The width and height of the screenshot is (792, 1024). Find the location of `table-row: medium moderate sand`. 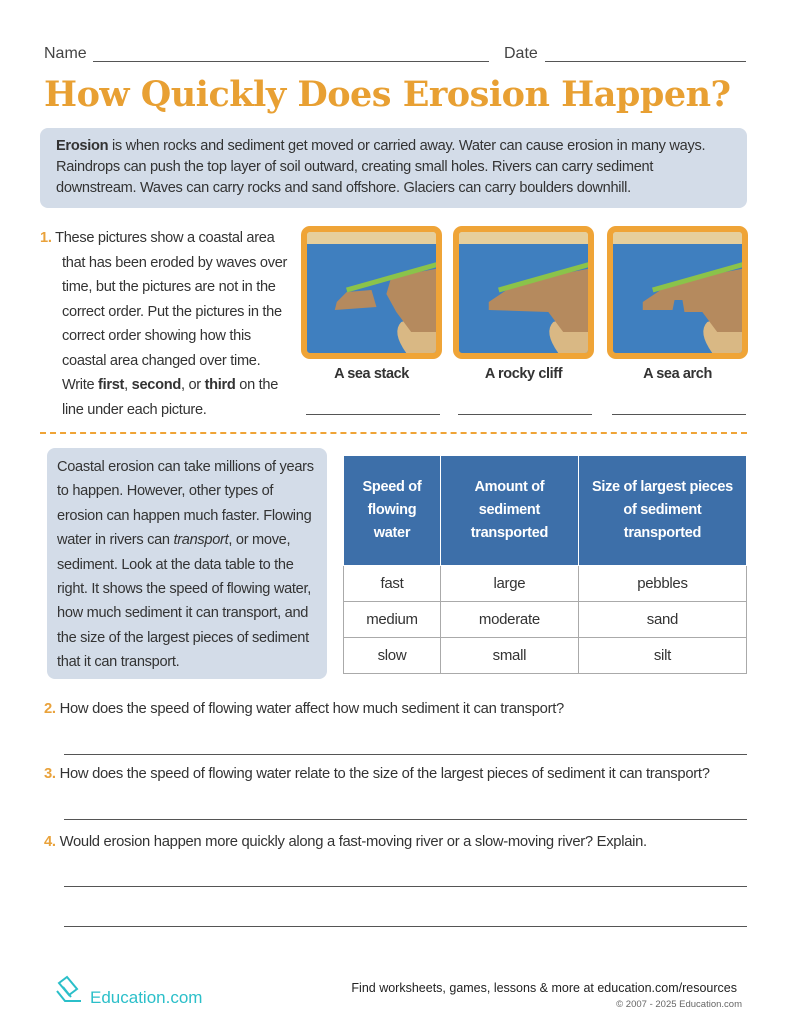

table-row: medium moderate sand is located at coordinates (545, 619).